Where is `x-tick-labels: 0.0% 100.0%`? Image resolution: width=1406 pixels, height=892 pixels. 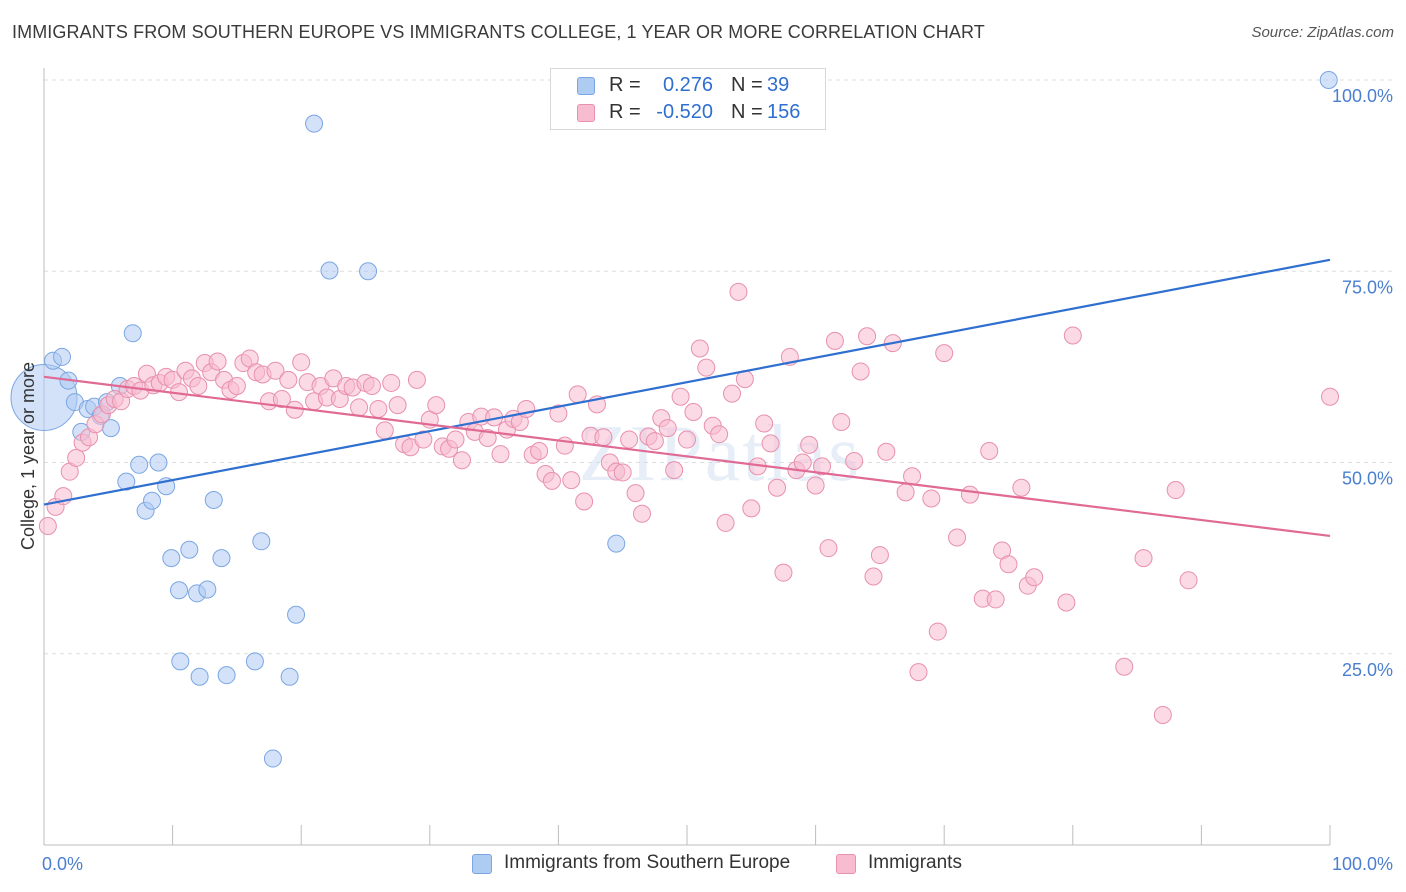
x-tick-labels: 0.0% 100.0% is located at coordinates (717, 864).